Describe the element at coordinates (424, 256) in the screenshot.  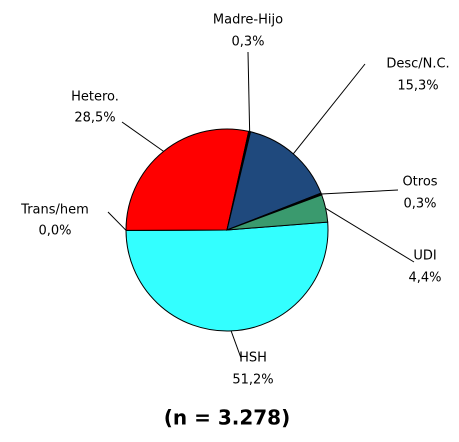
I see `slice-label: UDI` at that location.